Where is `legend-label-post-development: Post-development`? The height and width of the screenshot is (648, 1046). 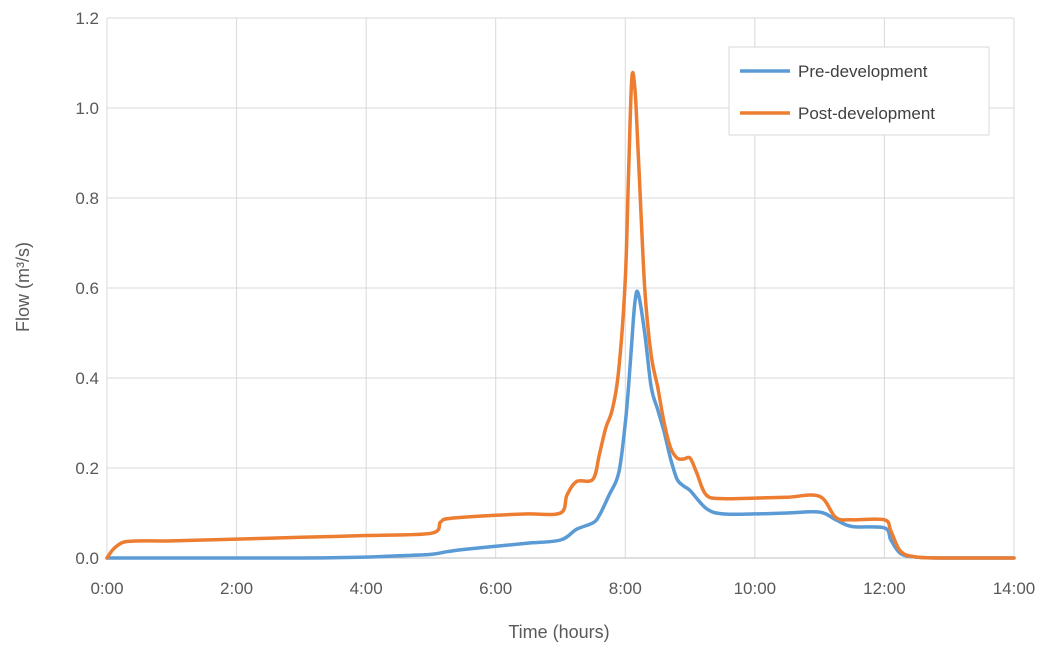
legend-label-post-development: Post-development is located at coordinates (866, 113).